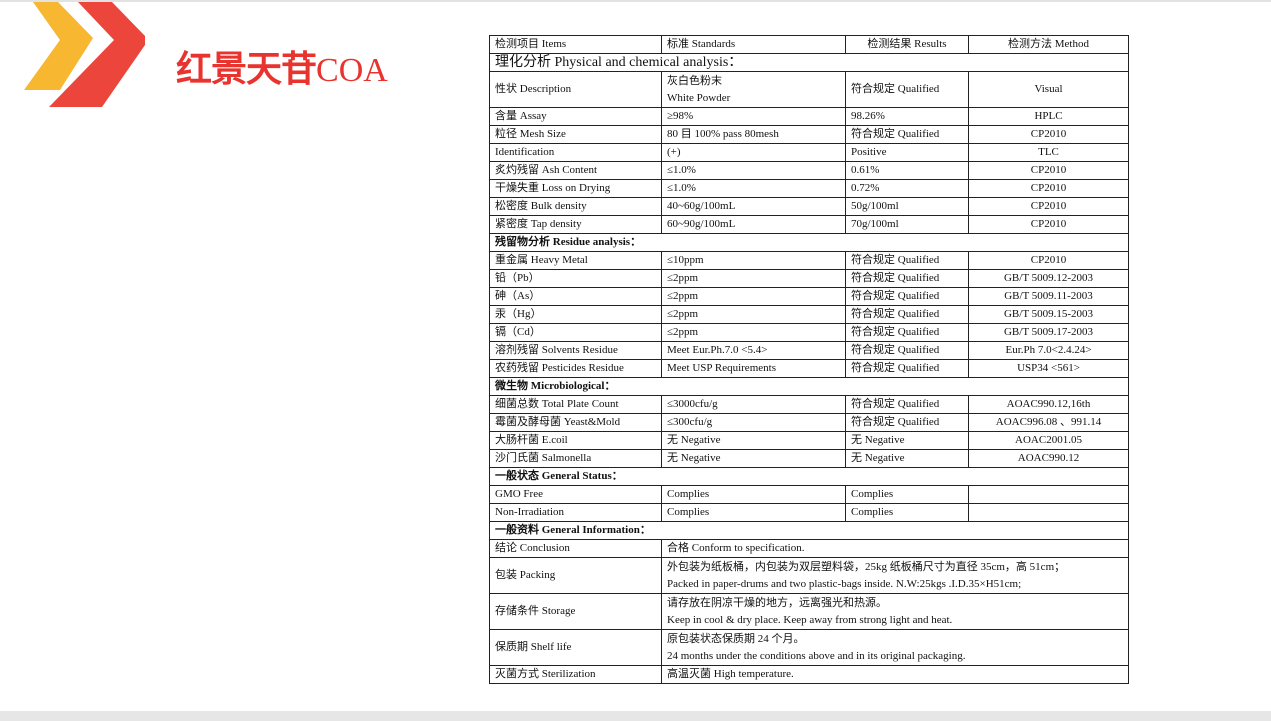 The height and width of the screenshot is (721, 1271). Describe the element at coordinates (575, 647) in the screenshot. I see `info-item: 保质期 Shelf life` at that location.